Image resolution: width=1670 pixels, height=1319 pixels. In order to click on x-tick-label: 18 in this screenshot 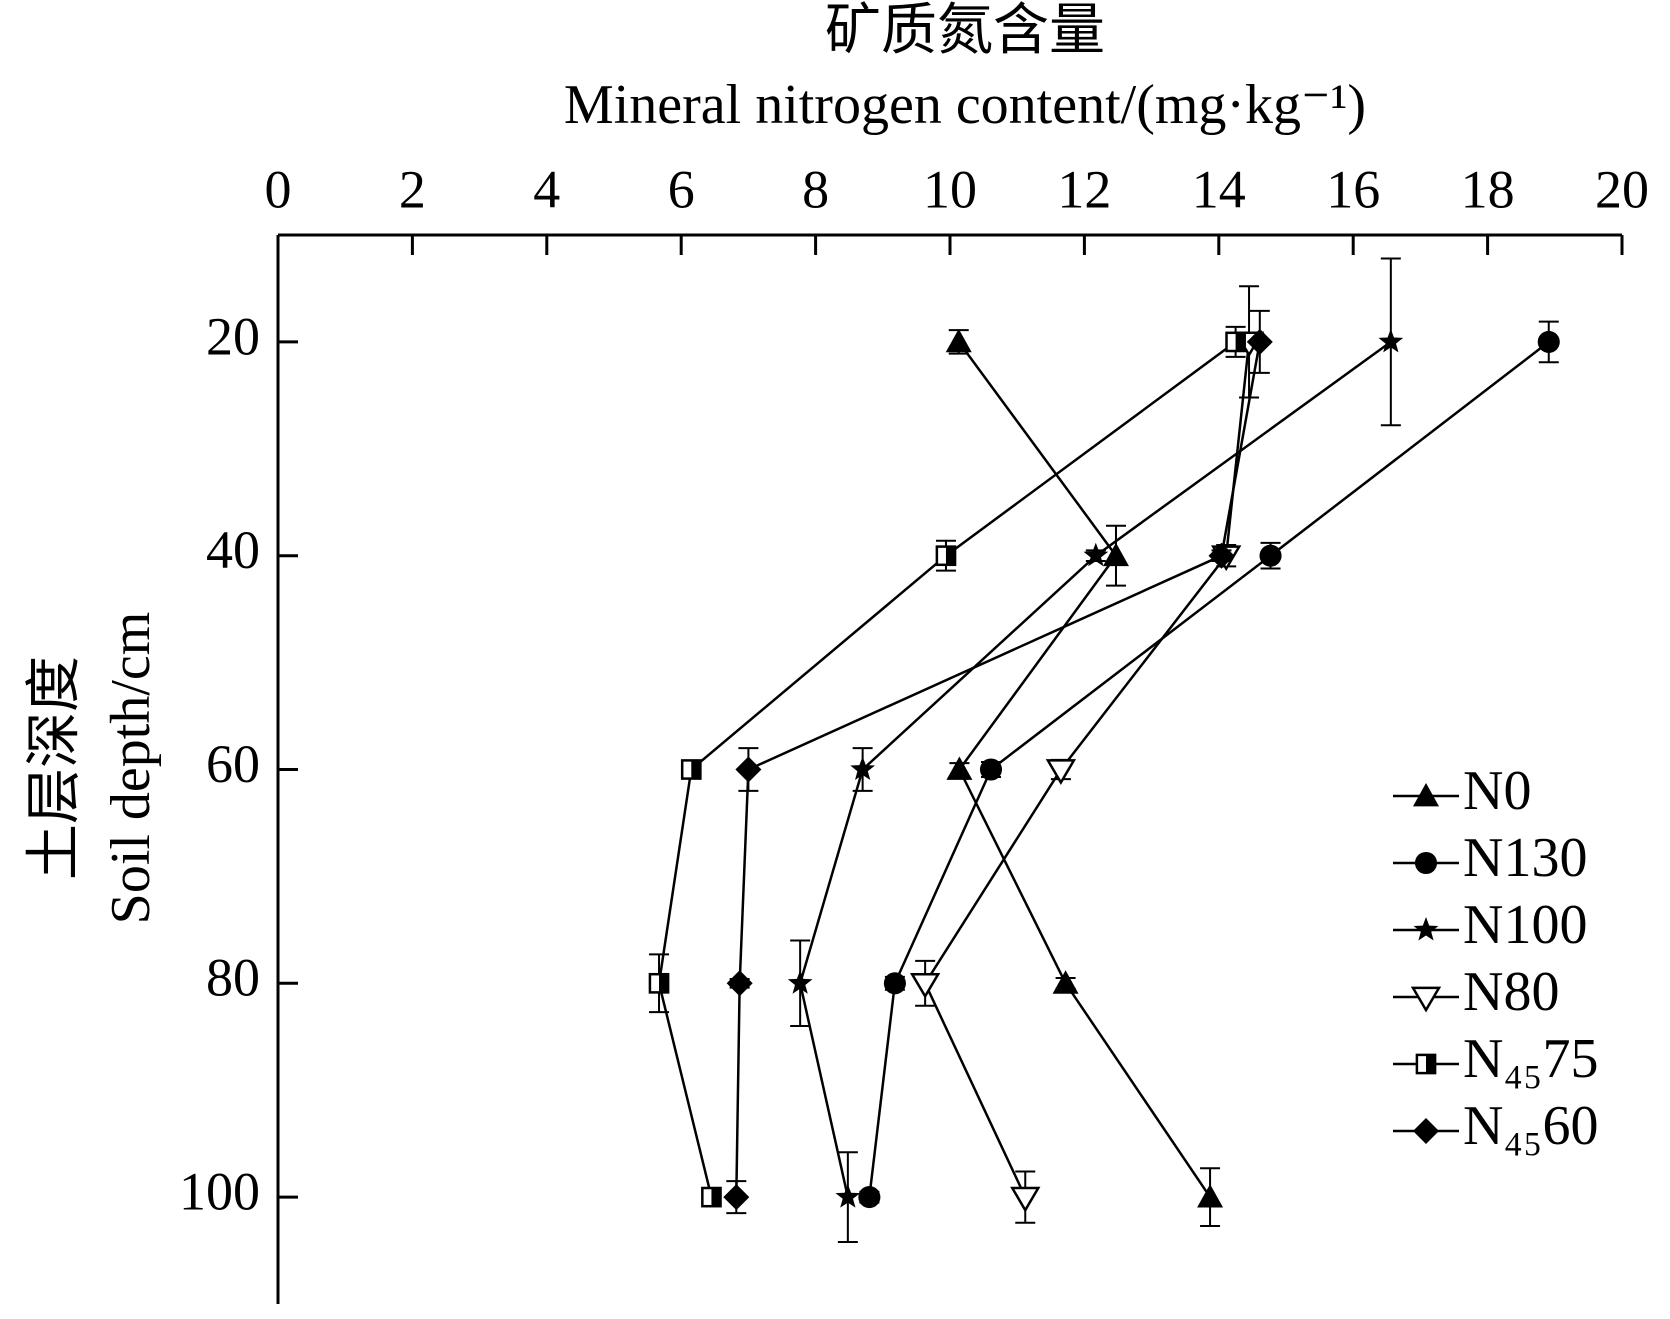, I will do `click(1488, 189)`.